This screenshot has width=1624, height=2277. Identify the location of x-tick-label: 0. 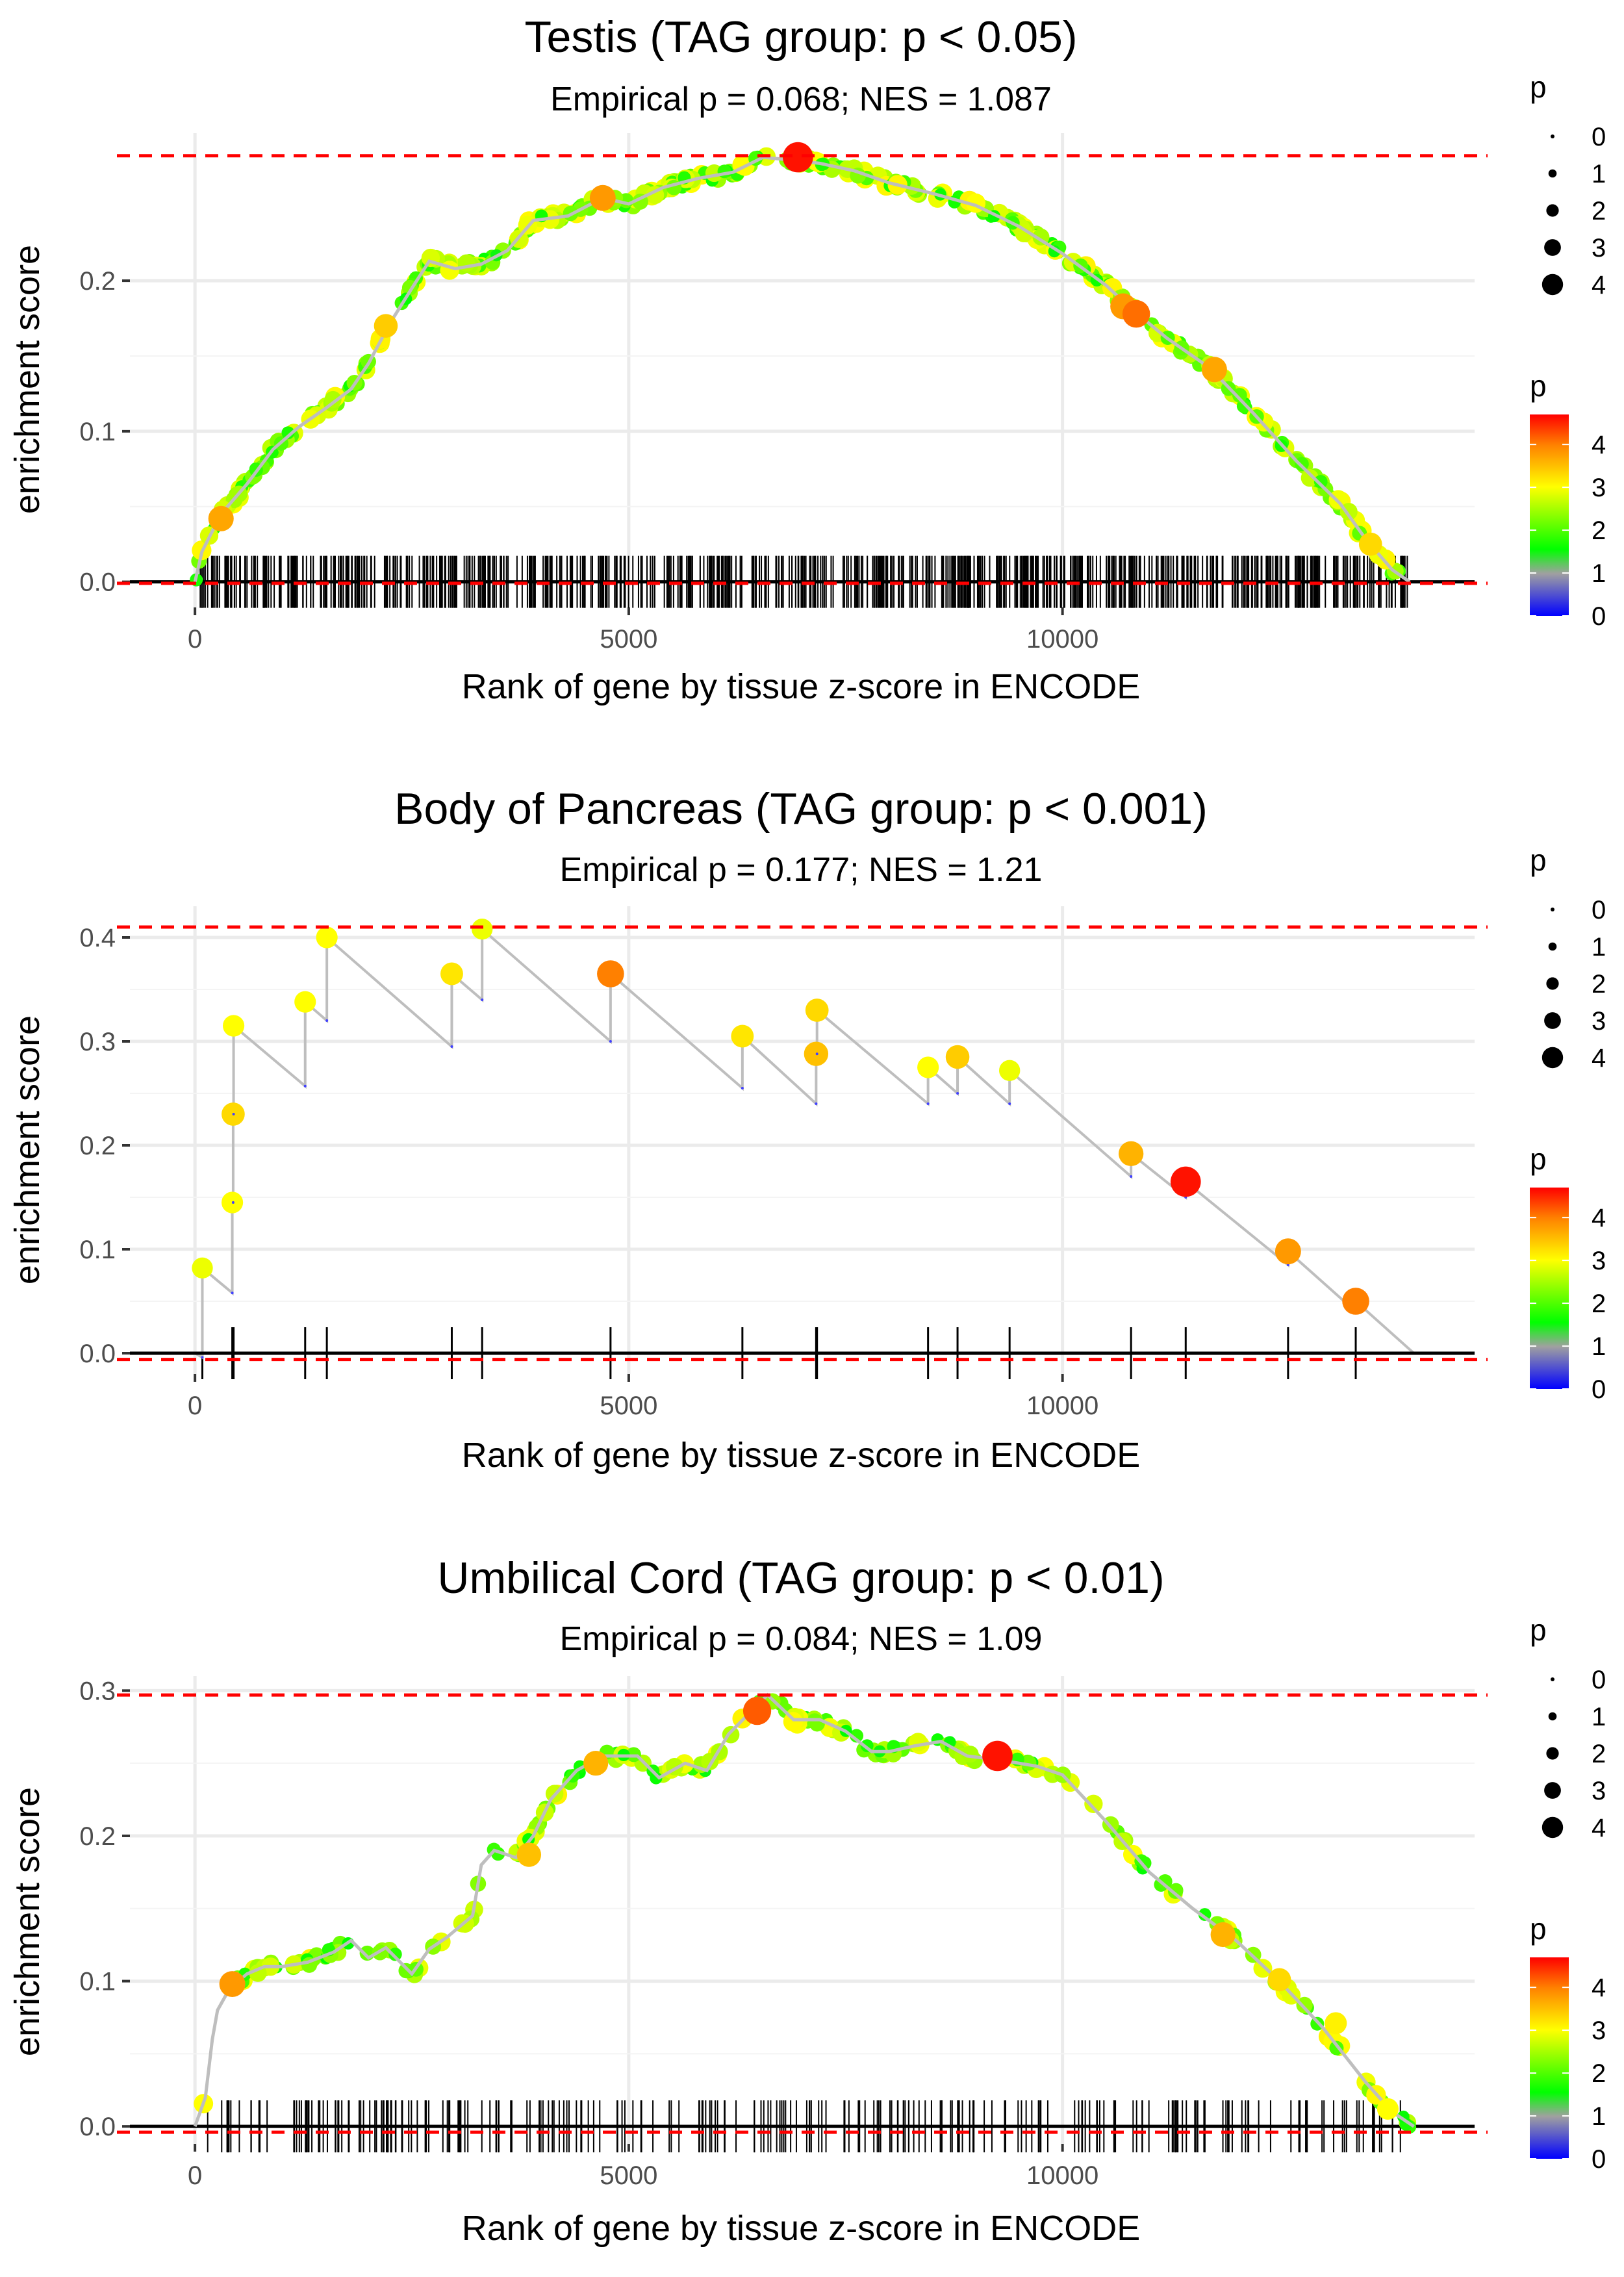
(195, 640).